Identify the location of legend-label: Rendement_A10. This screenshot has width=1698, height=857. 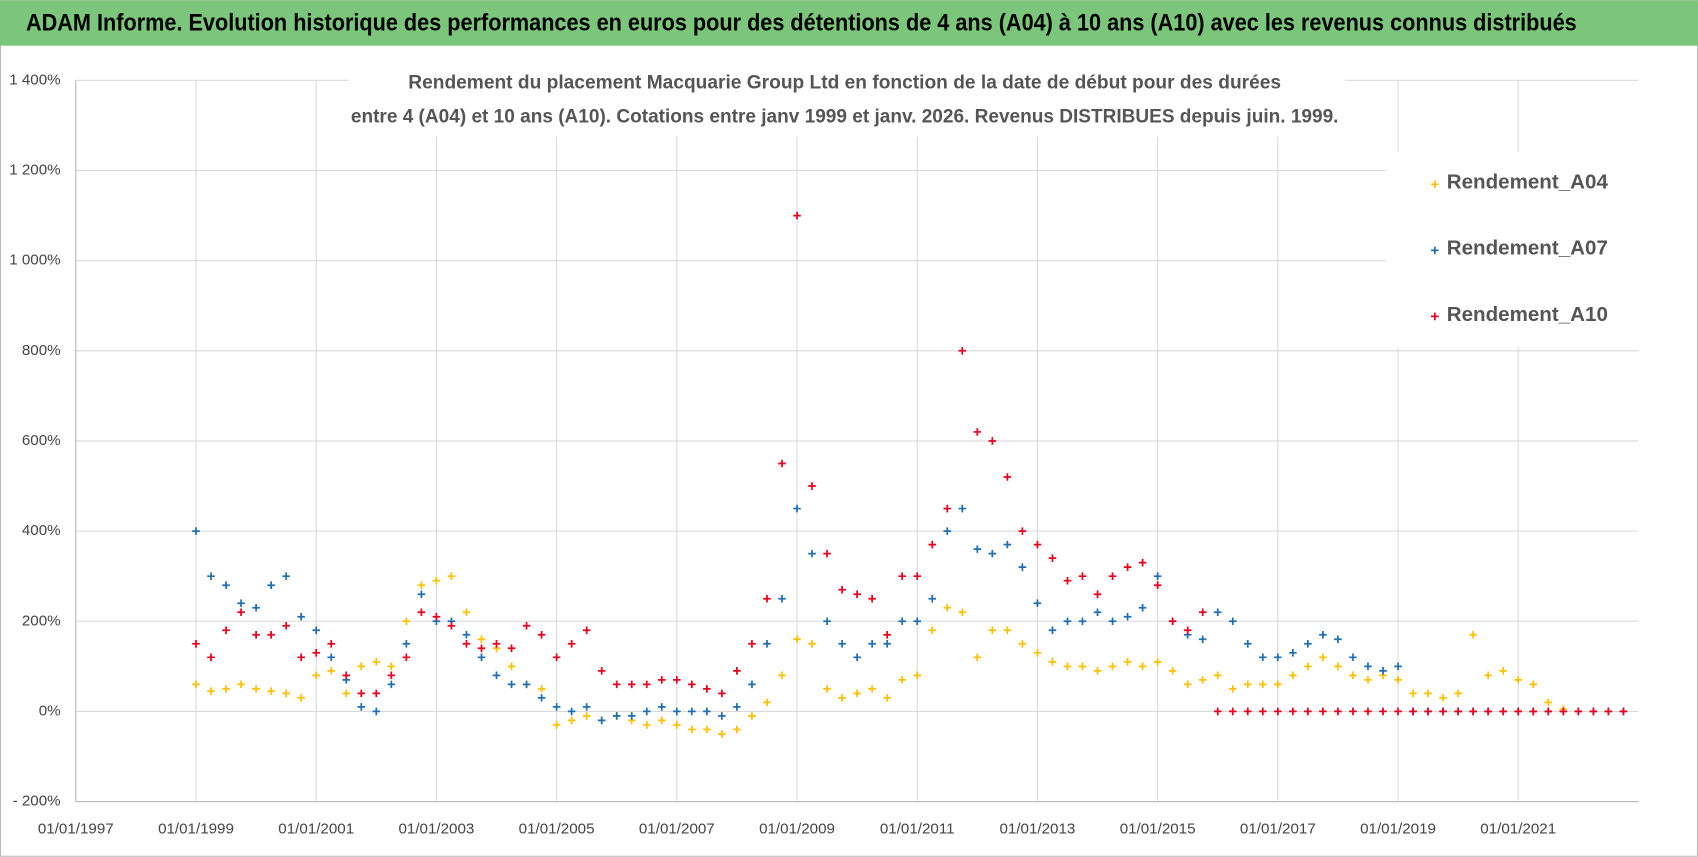
(1527, 314).